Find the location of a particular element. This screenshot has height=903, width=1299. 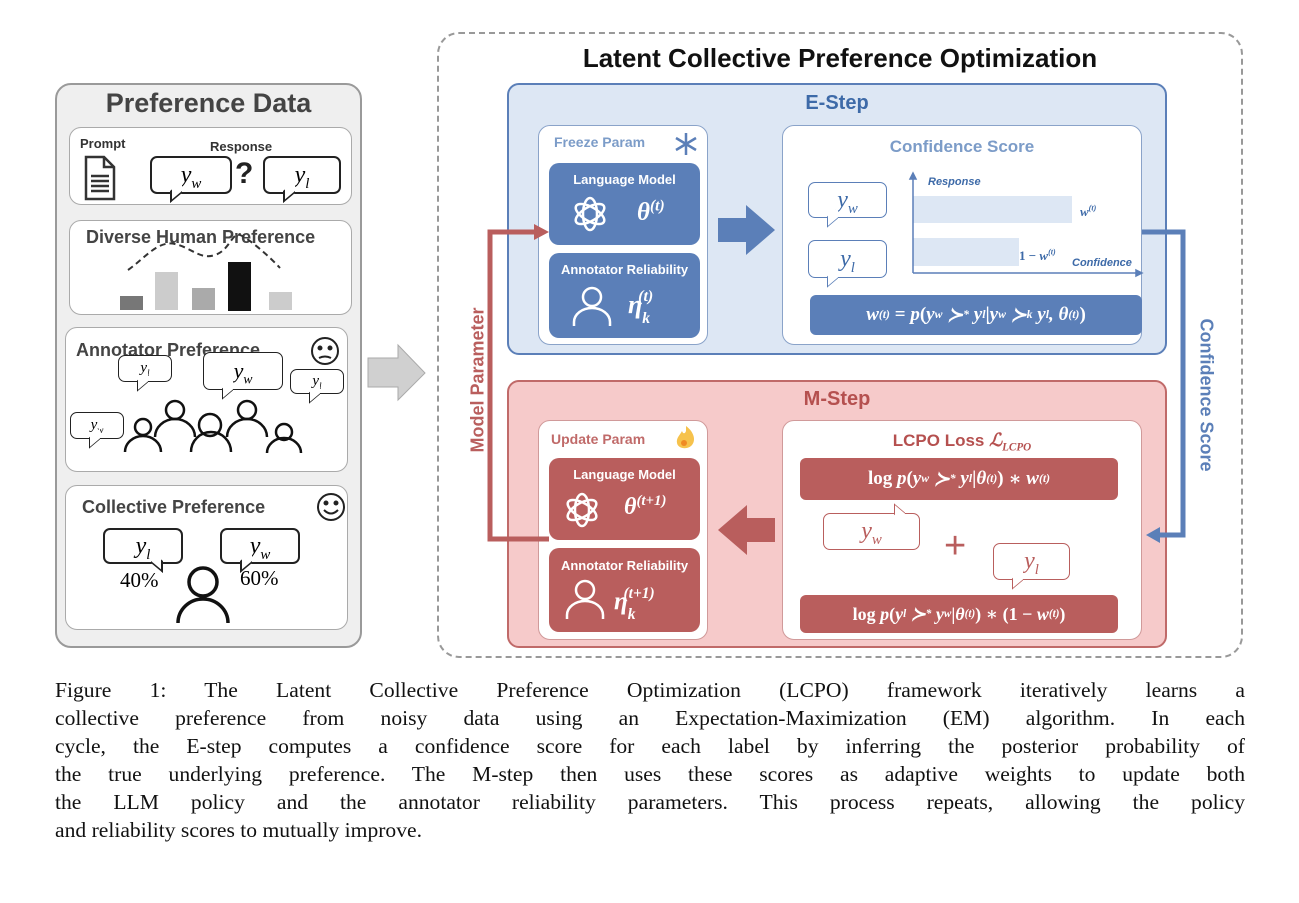

loss-bubble-yl: yl is located at coordinates (1031, 561).